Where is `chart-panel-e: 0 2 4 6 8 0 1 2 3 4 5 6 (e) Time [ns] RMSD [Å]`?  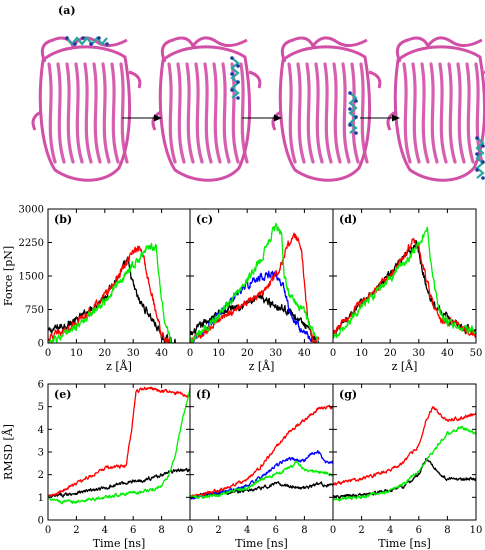
chart-panel-e: 0 2 4 6 8 0 1 2 3 4 5 6 (e) Time [ns] RMSD [Å] is located at coordinates (96, 465).